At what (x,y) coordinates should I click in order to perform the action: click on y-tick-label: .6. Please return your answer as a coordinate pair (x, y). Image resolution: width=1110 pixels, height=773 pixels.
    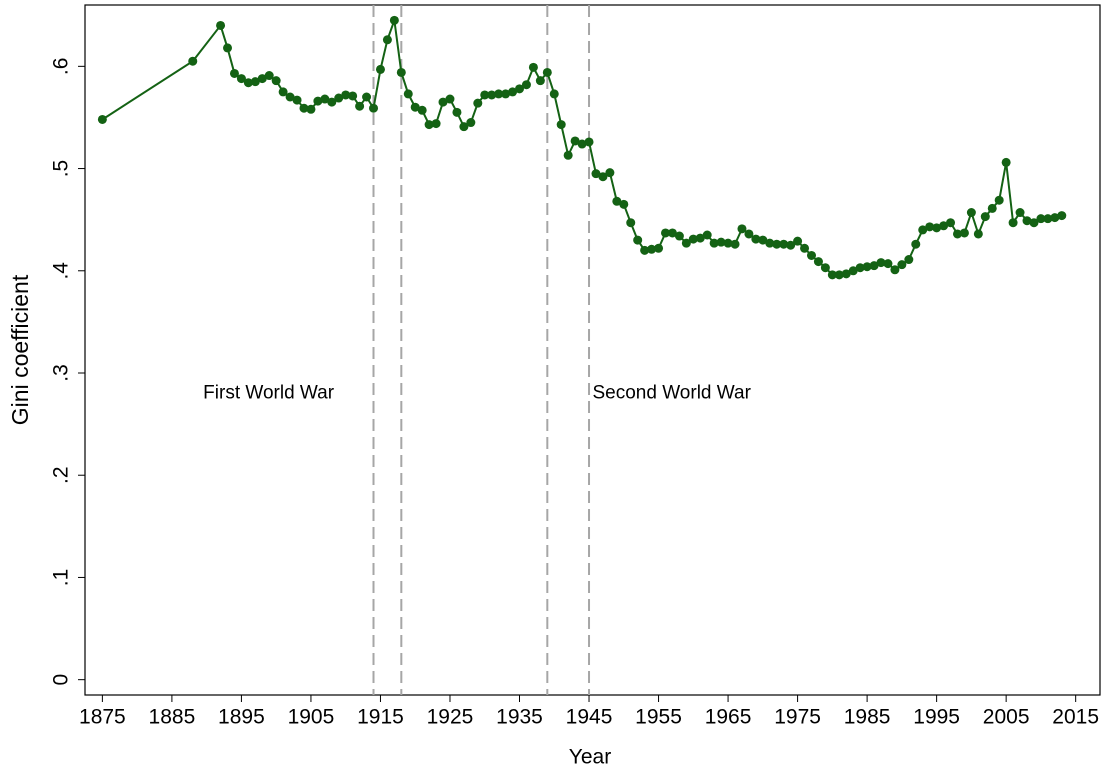
    Looking at the image, I should click on (61, 67).